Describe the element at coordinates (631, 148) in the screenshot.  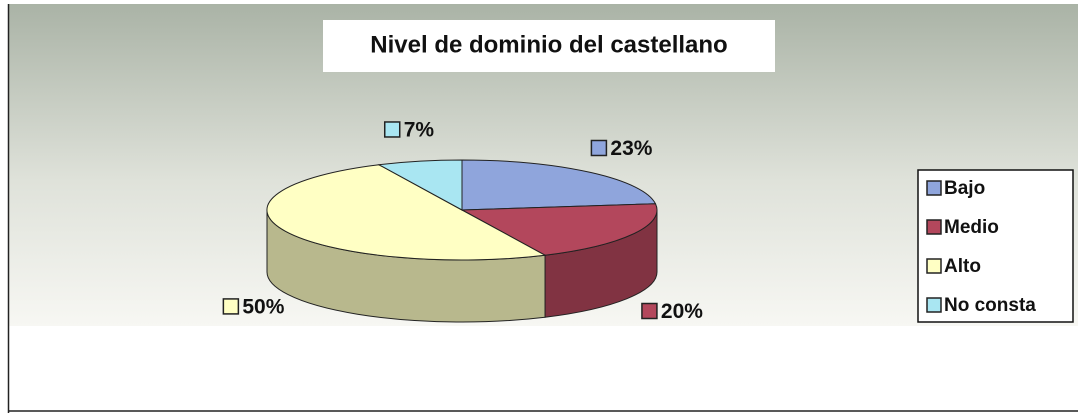
I see `data-label: 23%` at that location.